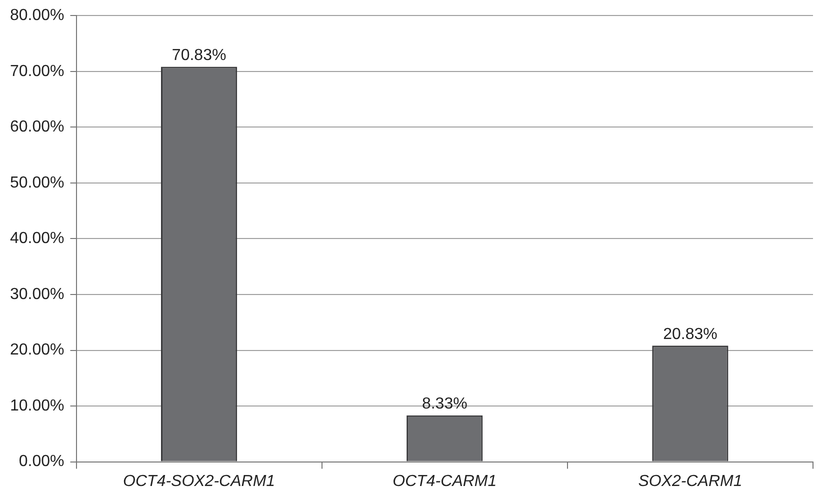  I want to click on y-tick-label: 60.00%, so click(37, 127).